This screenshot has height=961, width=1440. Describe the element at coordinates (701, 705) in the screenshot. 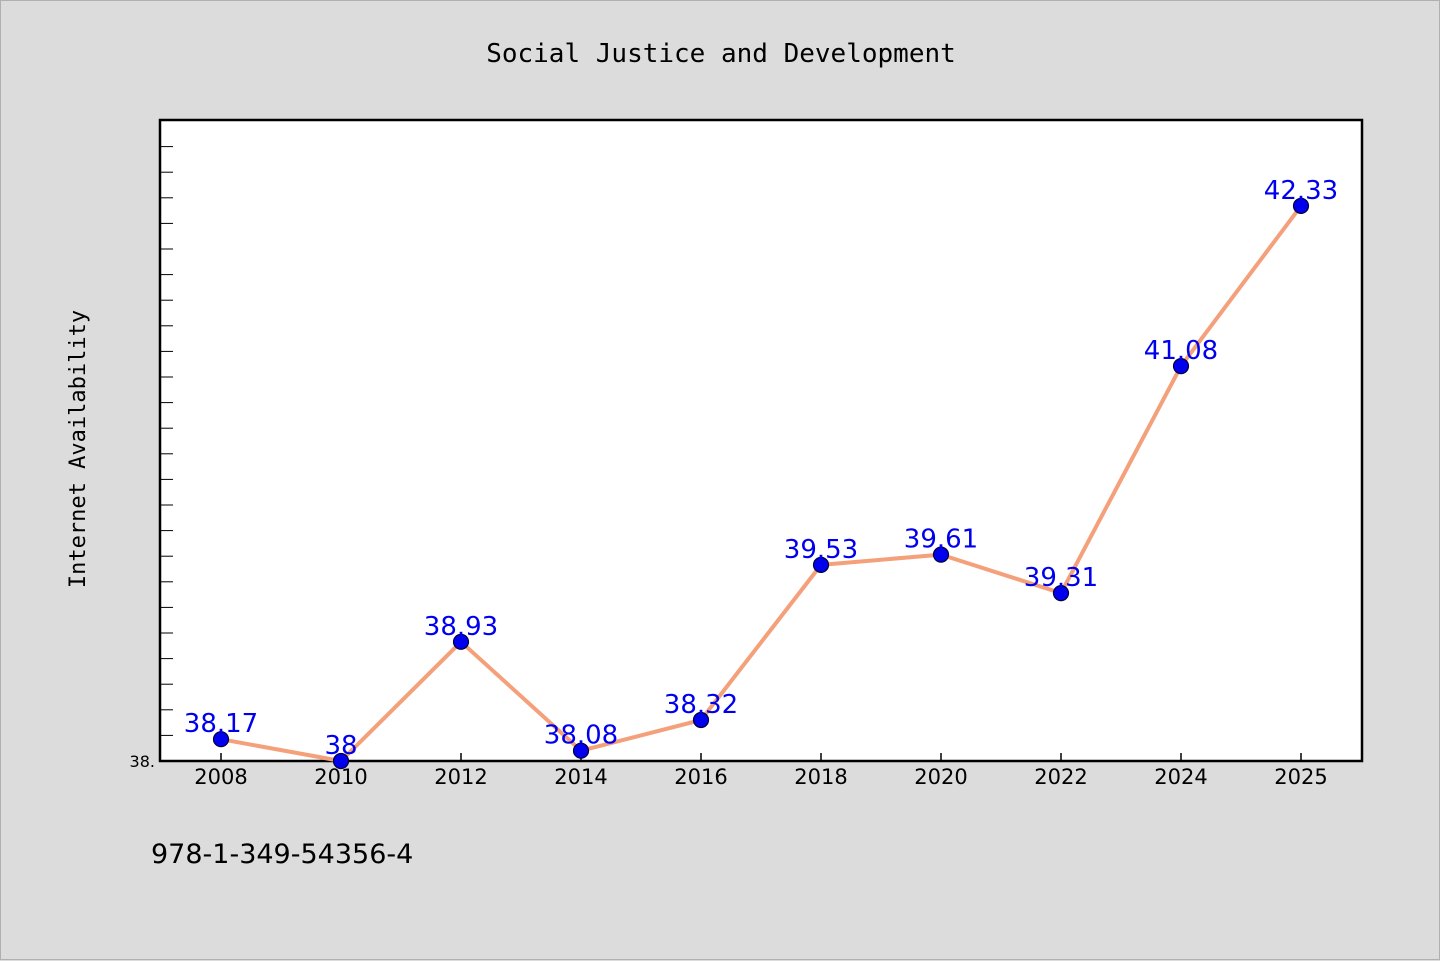

I see `data-point-label: 38.32` at that location.